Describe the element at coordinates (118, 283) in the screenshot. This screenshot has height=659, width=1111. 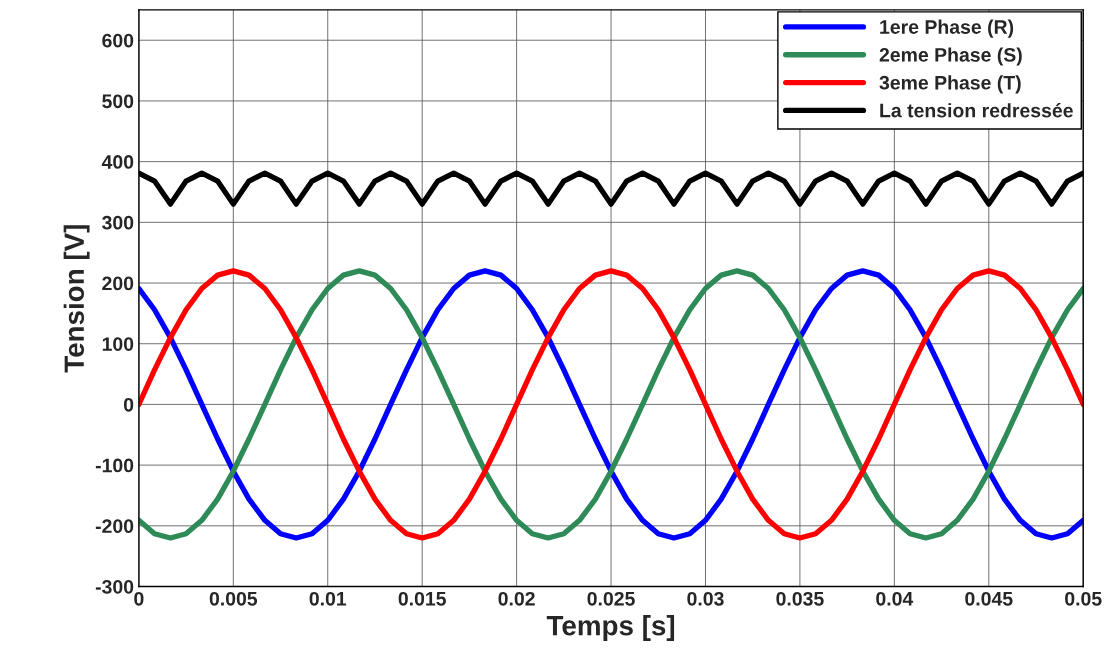
I see `y-tick-label: 200` at that location.